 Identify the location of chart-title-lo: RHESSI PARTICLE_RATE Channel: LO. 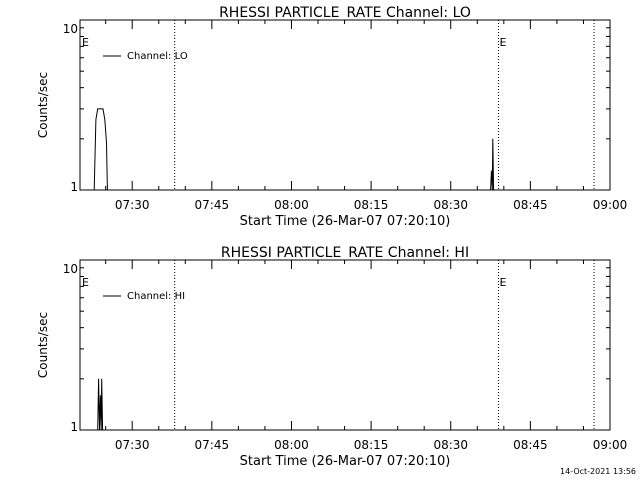
(345, 13).